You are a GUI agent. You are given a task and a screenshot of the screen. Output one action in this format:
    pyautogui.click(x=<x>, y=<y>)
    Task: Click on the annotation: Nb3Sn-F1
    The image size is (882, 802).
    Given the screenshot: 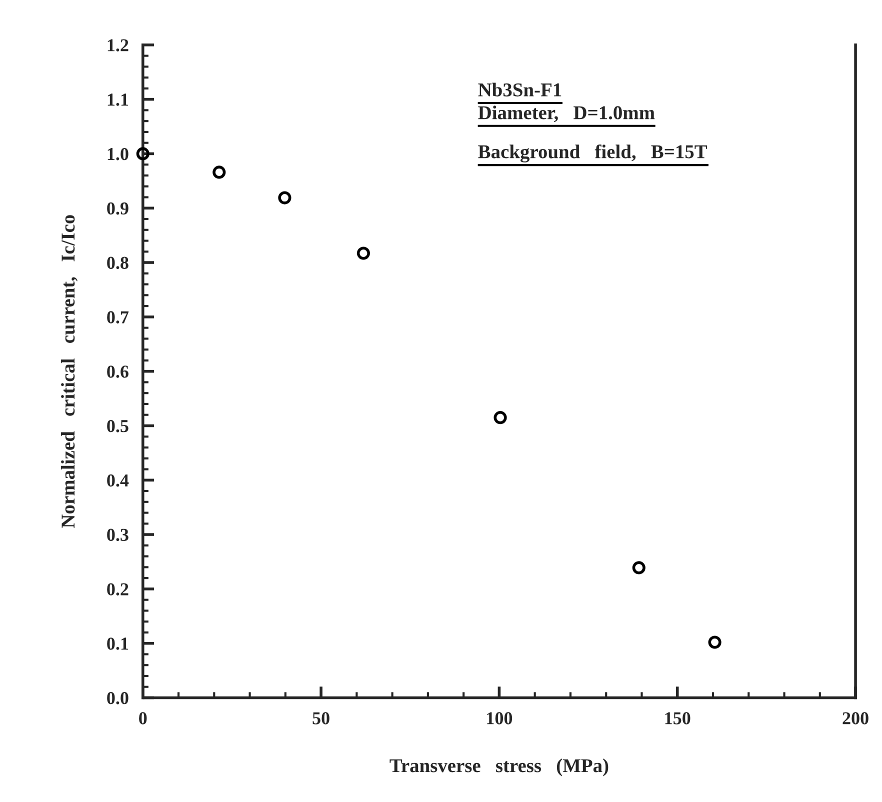 What is the action you would take?
    pyautogui.click(x=520, y=89)
    